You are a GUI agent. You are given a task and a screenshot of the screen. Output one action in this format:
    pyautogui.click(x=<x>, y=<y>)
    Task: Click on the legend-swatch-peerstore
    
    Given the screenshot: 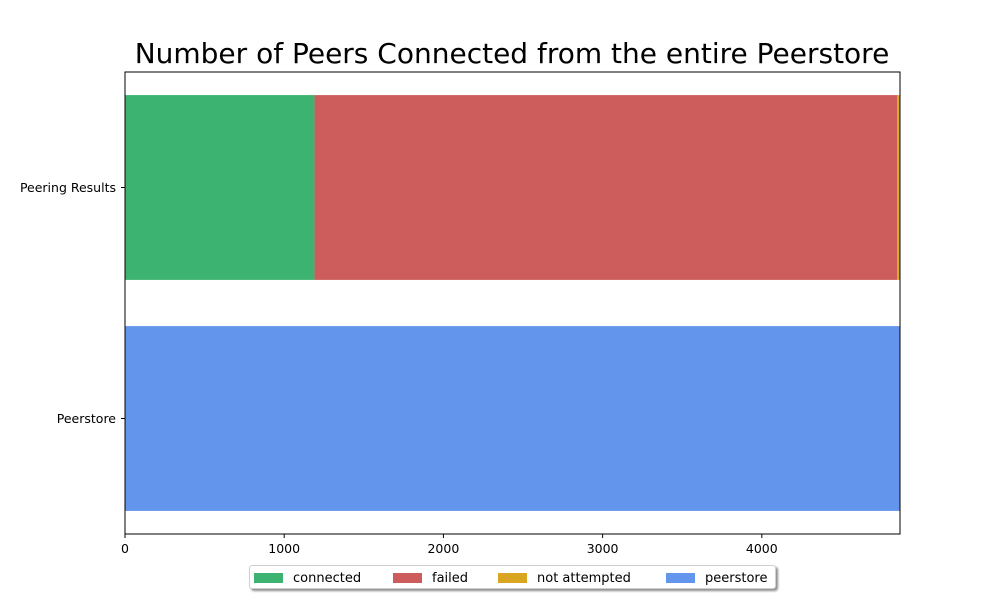 What is the action you would take?
    pyautogui.click(x=680, y=578)
    